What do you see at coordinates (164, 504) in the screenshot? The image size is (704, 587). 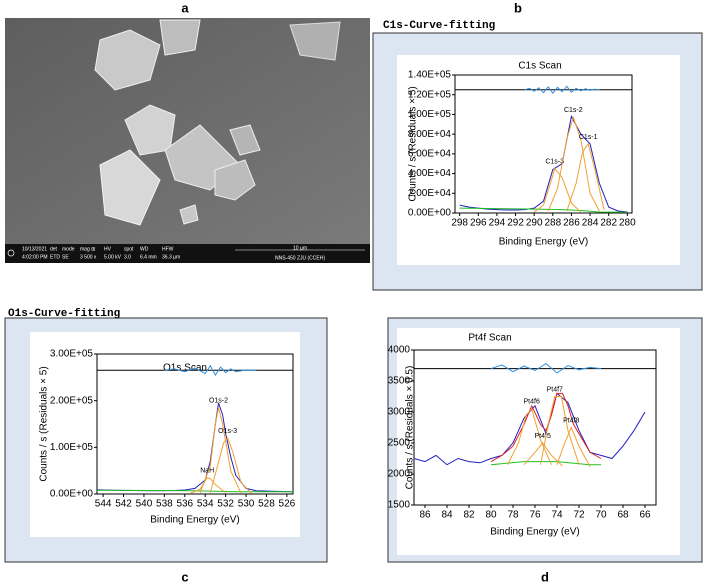 I see `x-tick-label: 538` at bounding box center [164, 504].